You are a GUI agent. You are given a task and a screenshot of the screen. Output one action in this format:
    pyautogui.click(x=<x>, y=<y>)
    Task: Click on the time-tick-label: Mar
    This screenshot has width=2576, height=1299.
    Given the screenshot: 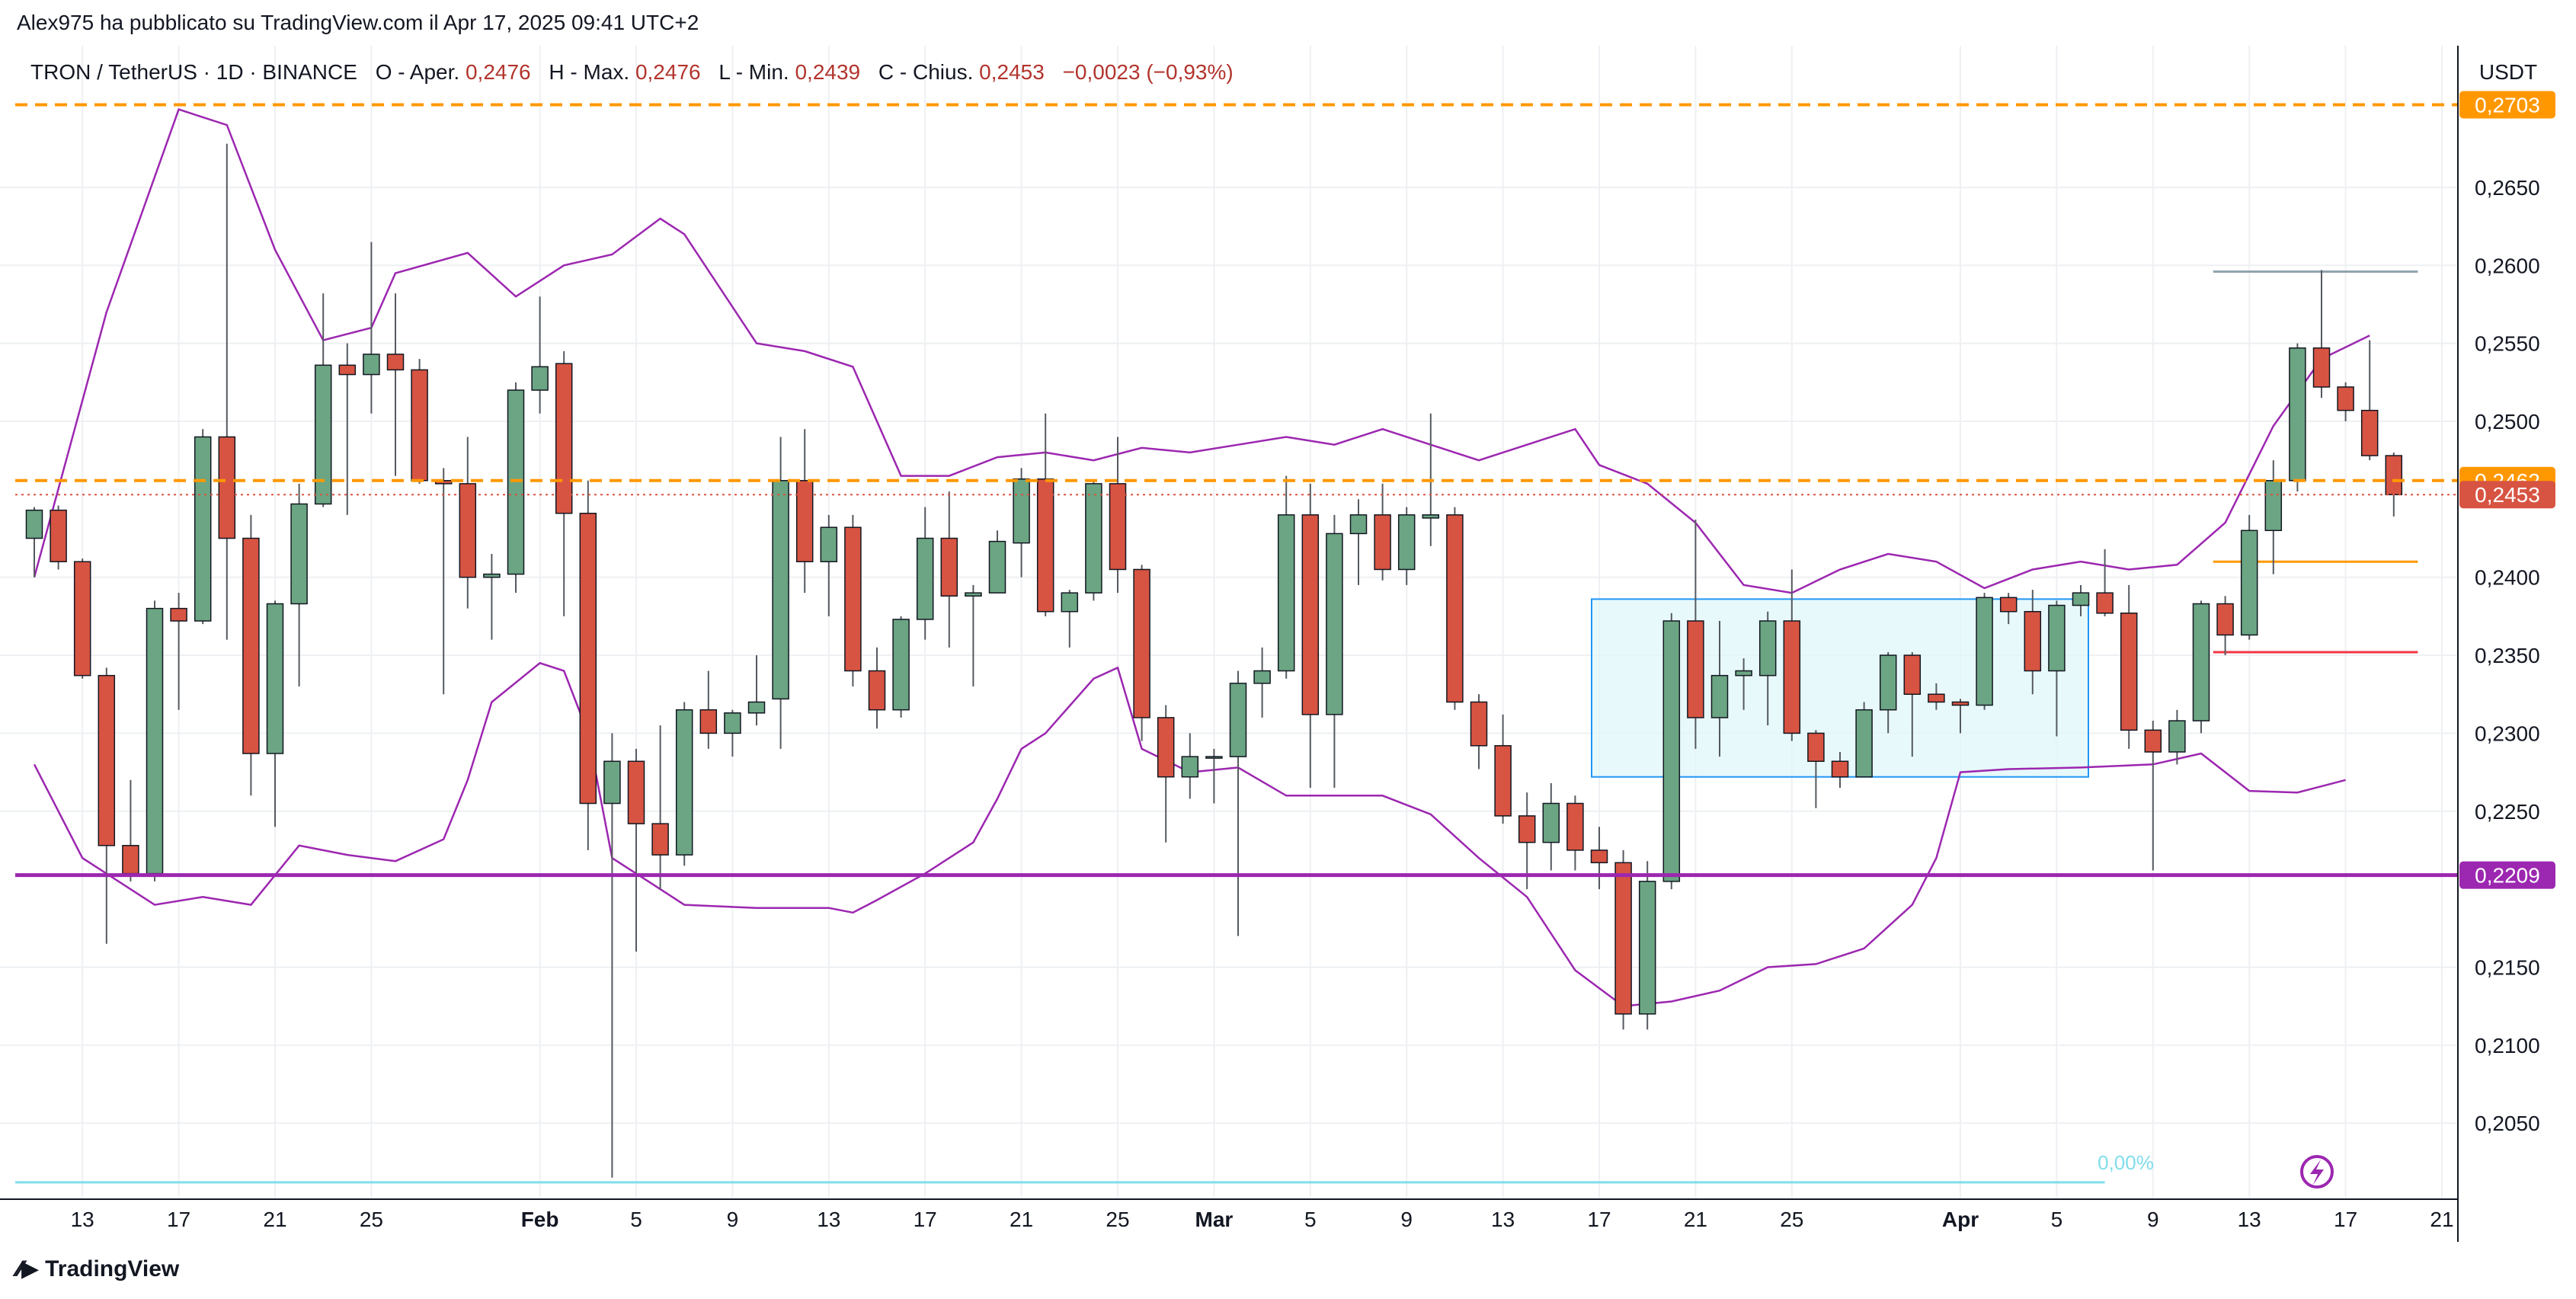 What is the action you would take?
    pyautogui.click(x=1214, y=1219)
    